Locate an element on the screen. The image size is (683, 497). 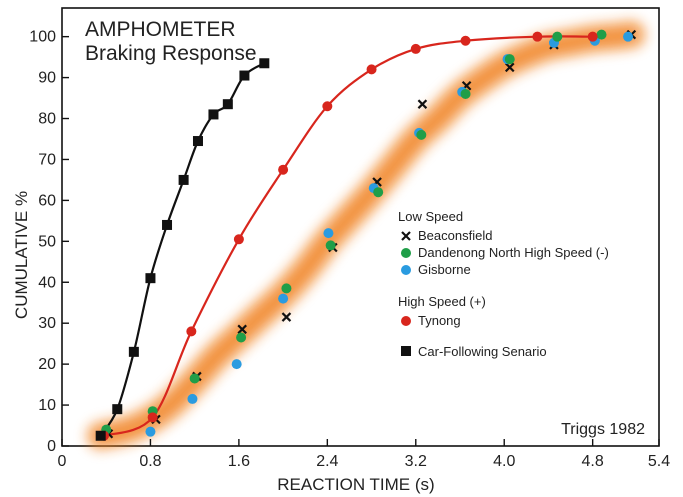
credit-label: Triggs 1982 is located at coordinates (603, 429).